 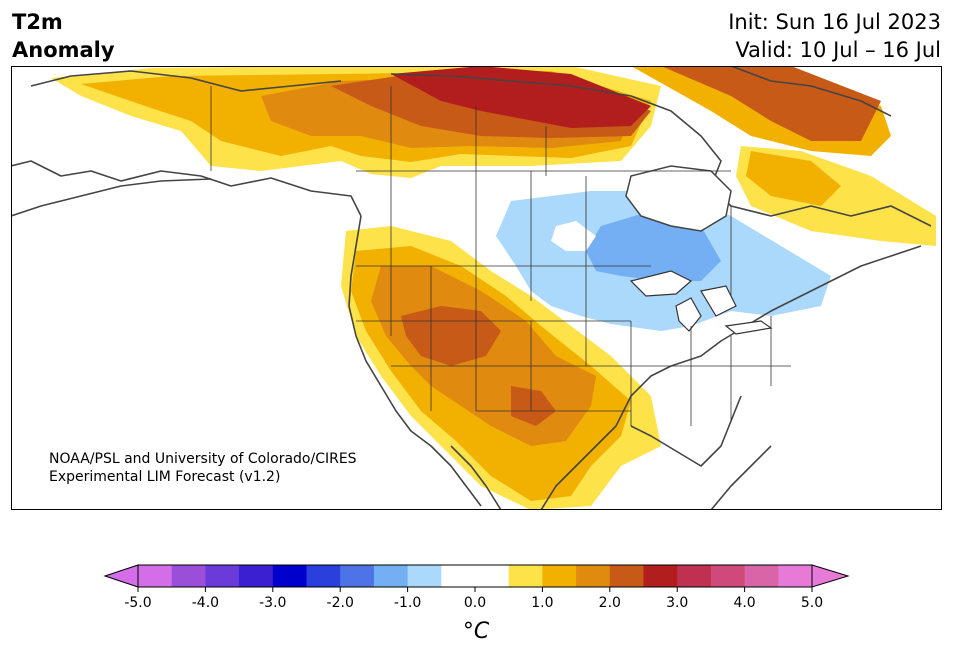 I want to click on great-lakes, so click(x=701, y=302).